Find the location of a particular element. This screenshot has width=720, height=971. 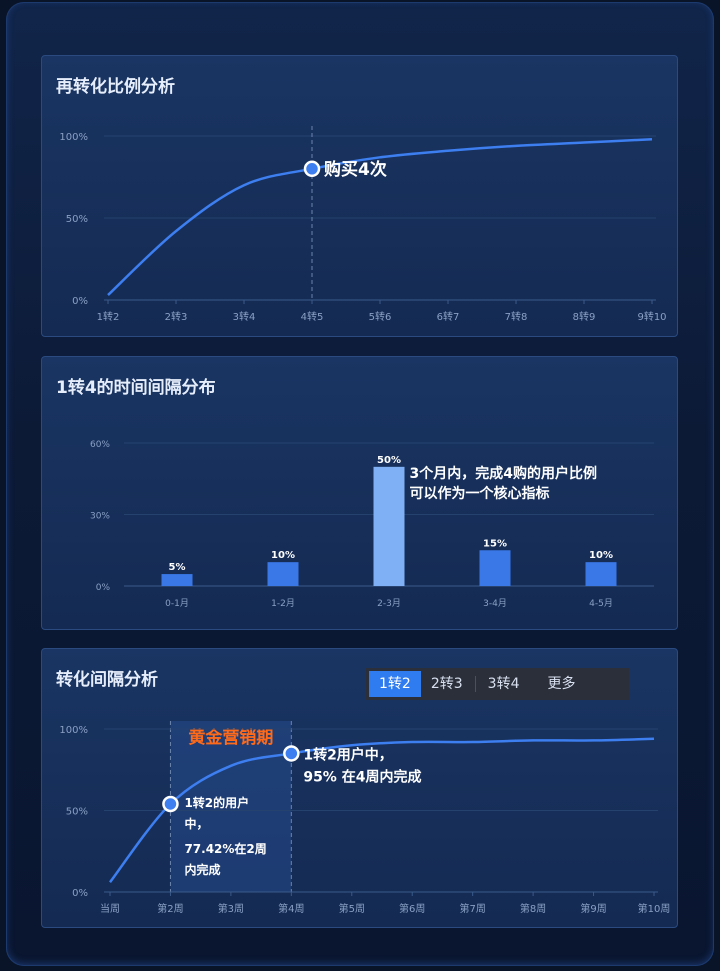

x-tick-label: 4-5月 is located at coordinates (601, 603).